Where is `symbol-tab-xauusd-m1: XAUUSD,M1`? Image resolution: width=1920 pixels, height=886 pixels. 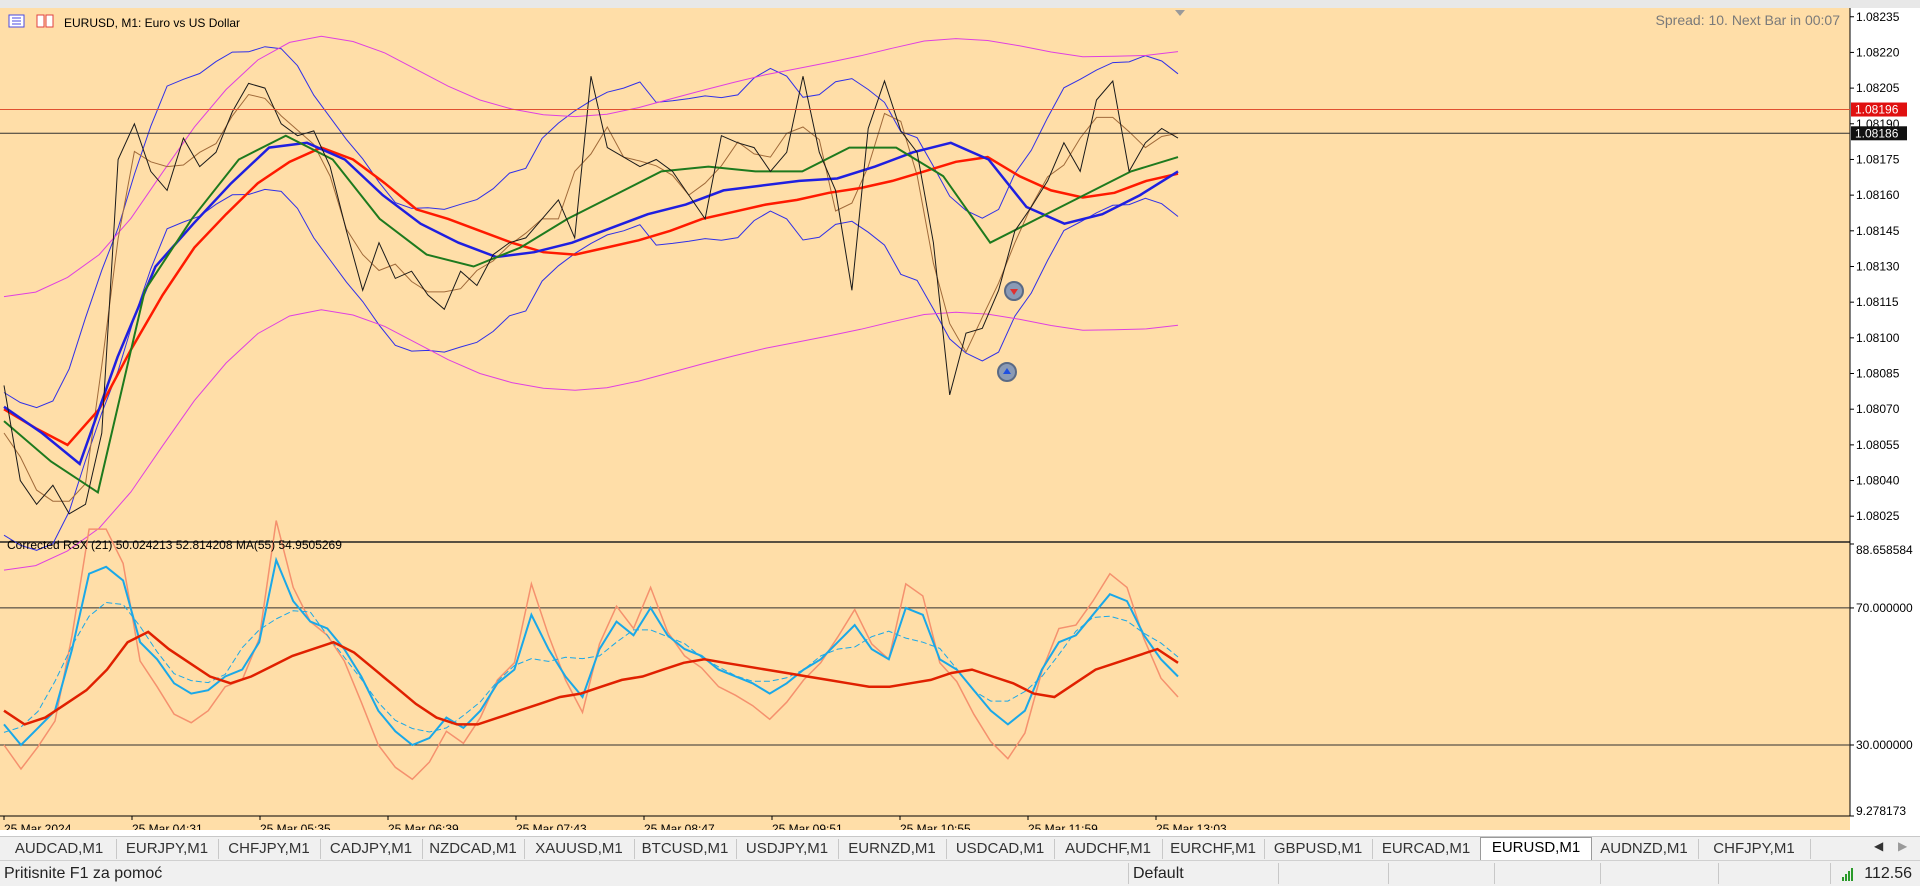 symbol-tab-xauusd-m1: XAUUSD,M1 is located at coordinates (579, 849).